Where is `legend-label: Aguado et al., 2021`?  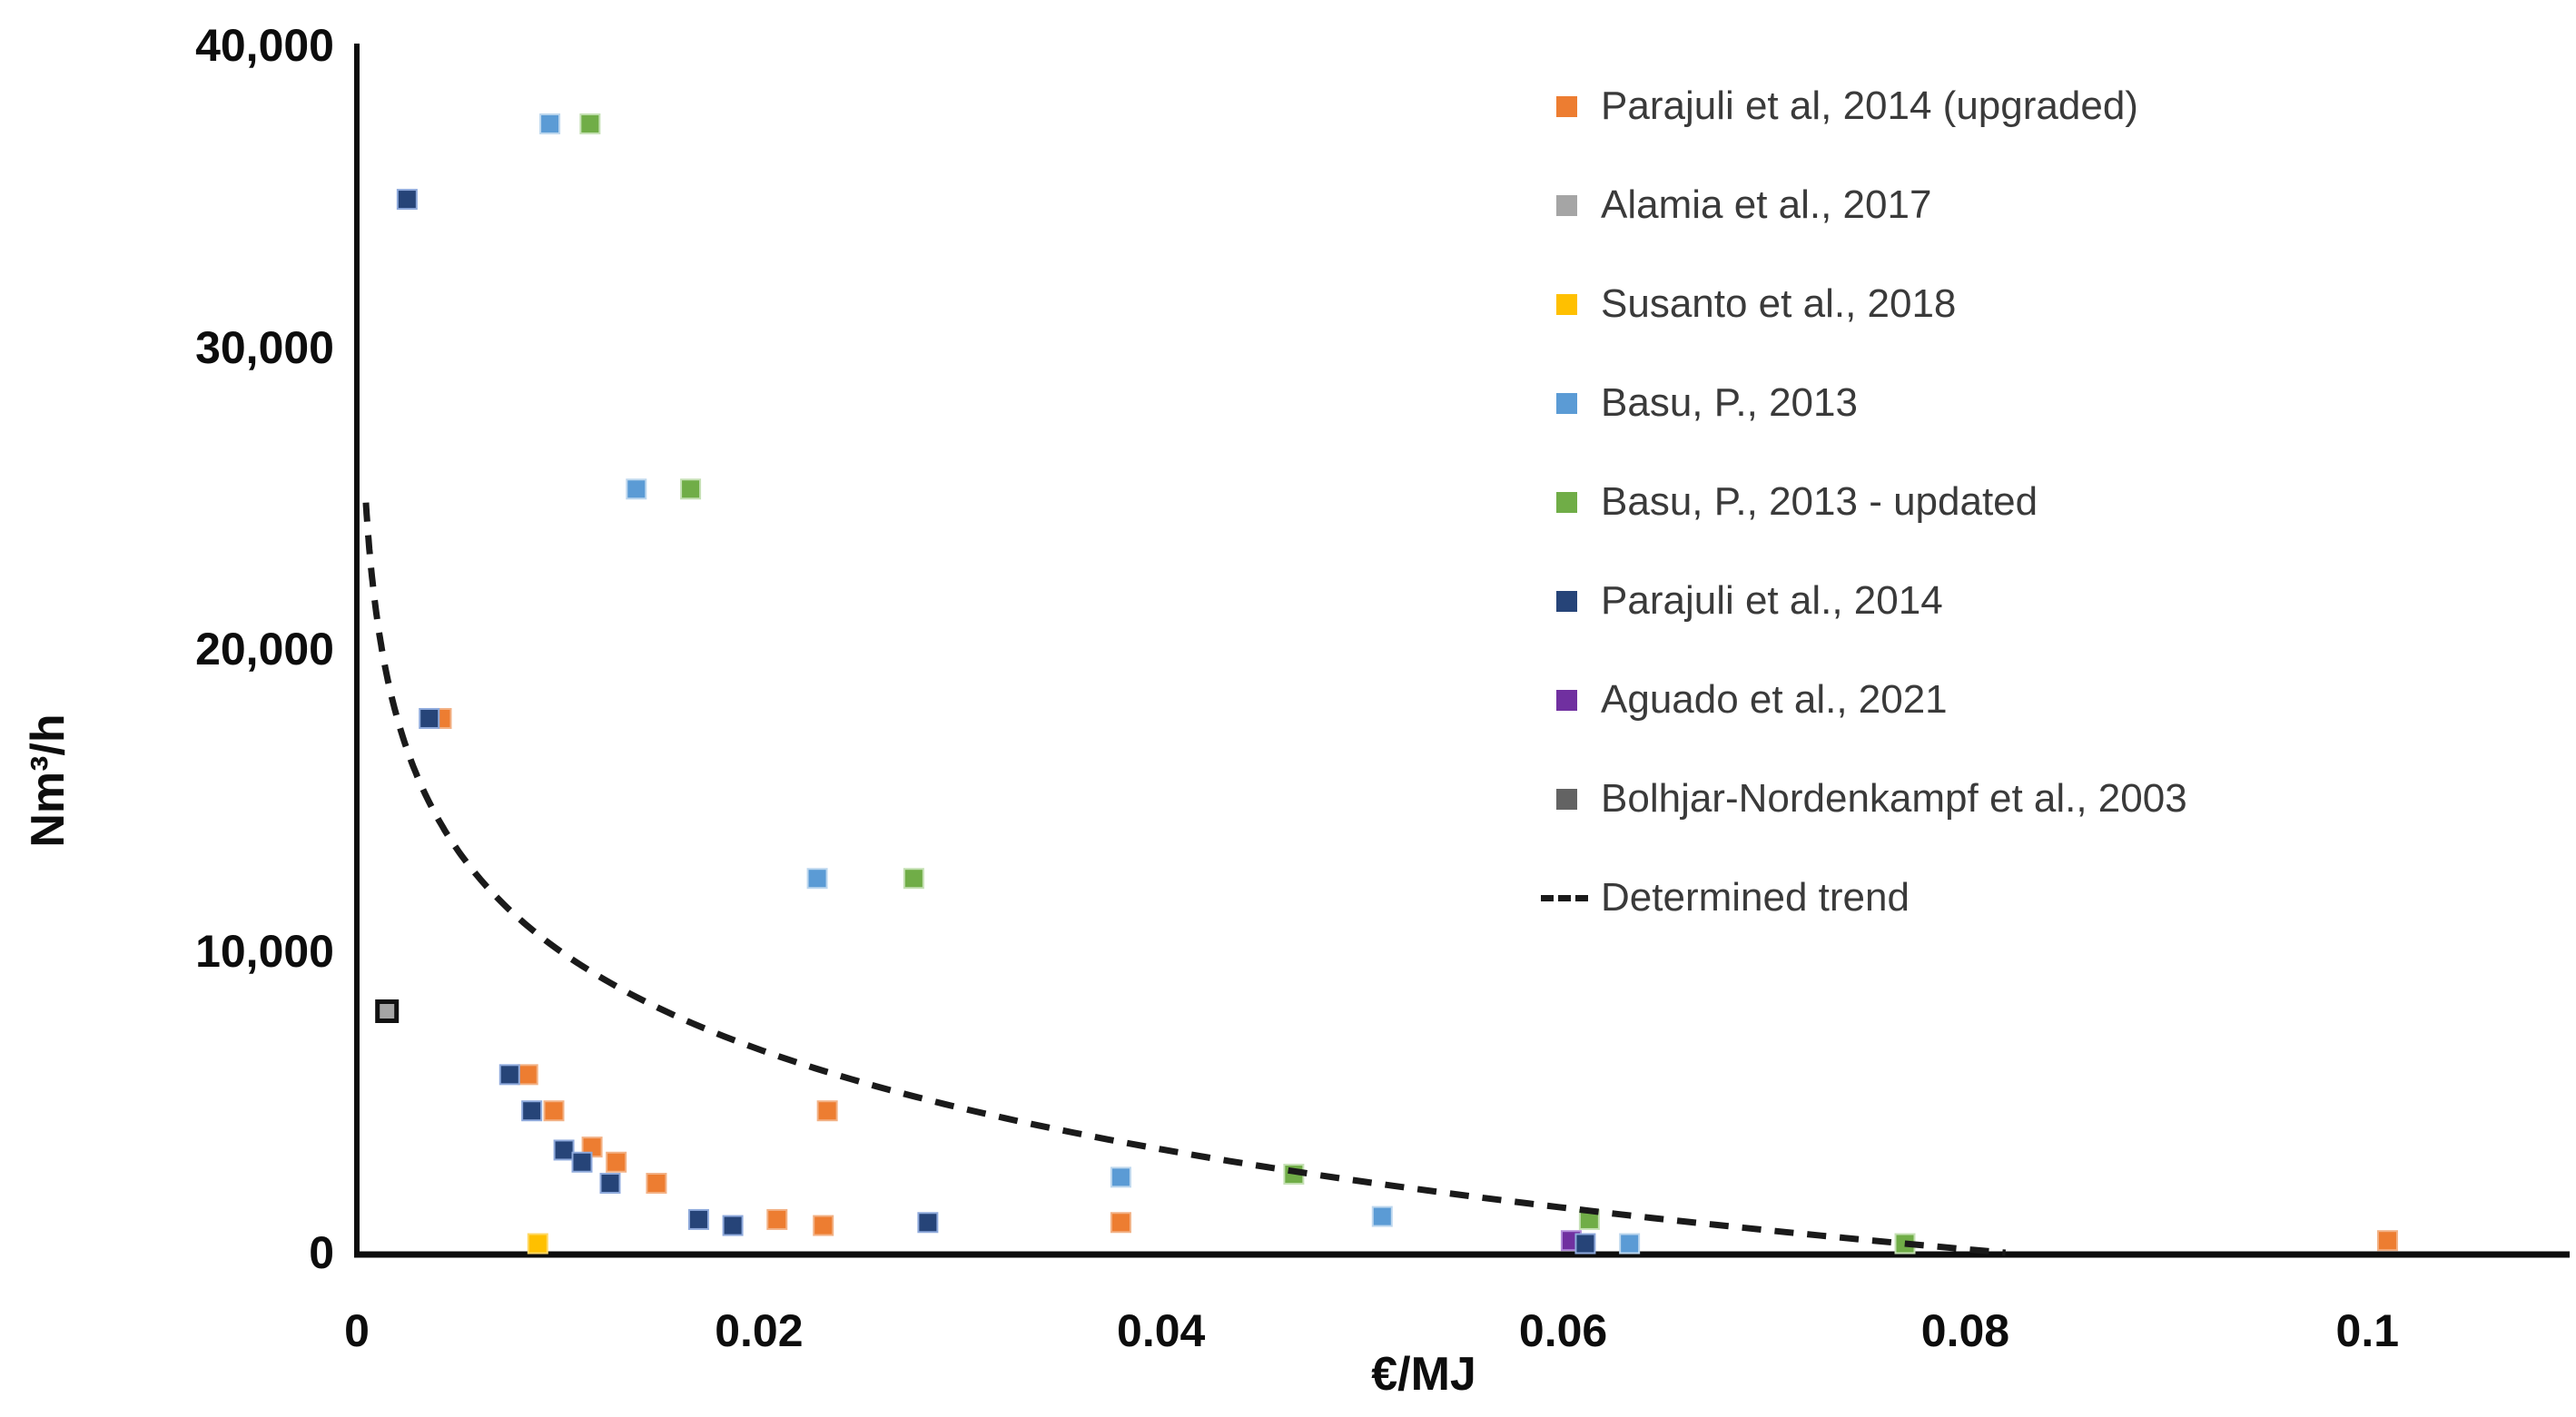
legend-label: Aguado et al., 2021 is located at coordinates (1774, 699).